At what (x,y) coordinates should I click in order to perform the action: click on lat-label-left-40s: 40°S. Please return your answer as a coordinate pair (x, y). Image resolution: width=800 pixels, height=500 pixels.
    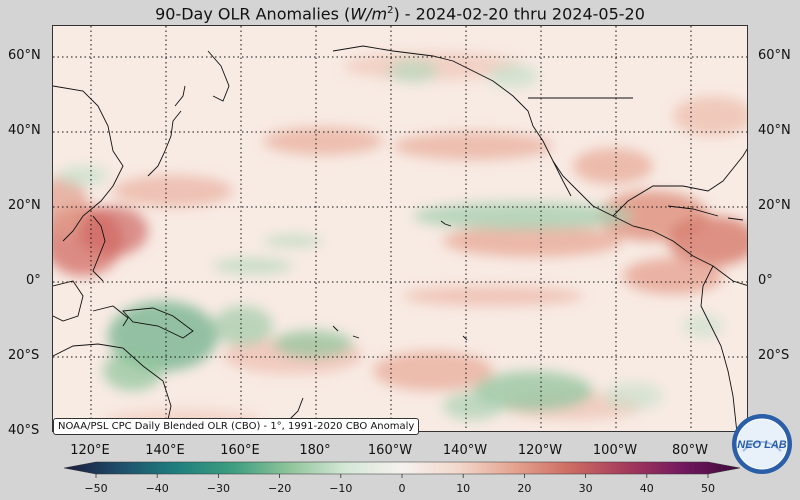
    Looking at the image, I should click on (24, 430).